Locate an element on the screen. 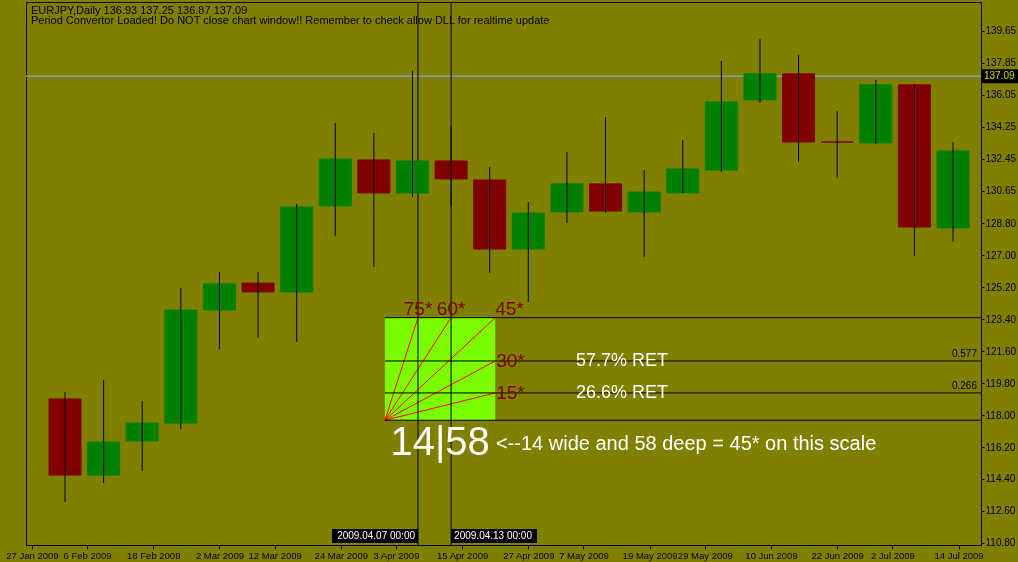 The width and height of the screenshot is (1018, 562). x-tick-label: 14 Jul 2009 is located at coordinates (959, 555).